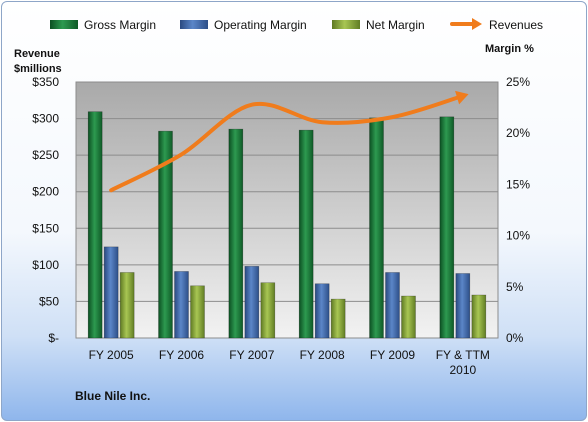  Describe the element at coordinates (516, 25) in the screenshot. I see `legend-label-revenues: Revenues` at that location.